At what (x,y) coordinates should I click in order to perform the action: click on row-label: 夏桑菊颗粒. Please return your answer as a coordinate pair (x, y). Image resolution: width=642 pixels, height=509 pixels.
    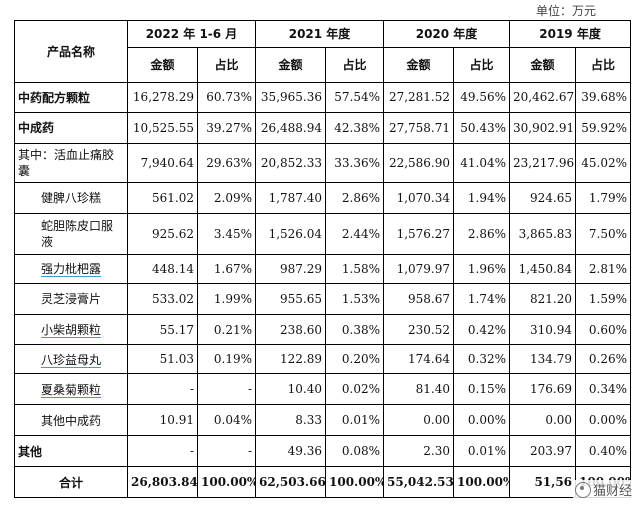
    Looking at the image, I should click on (71, 389).